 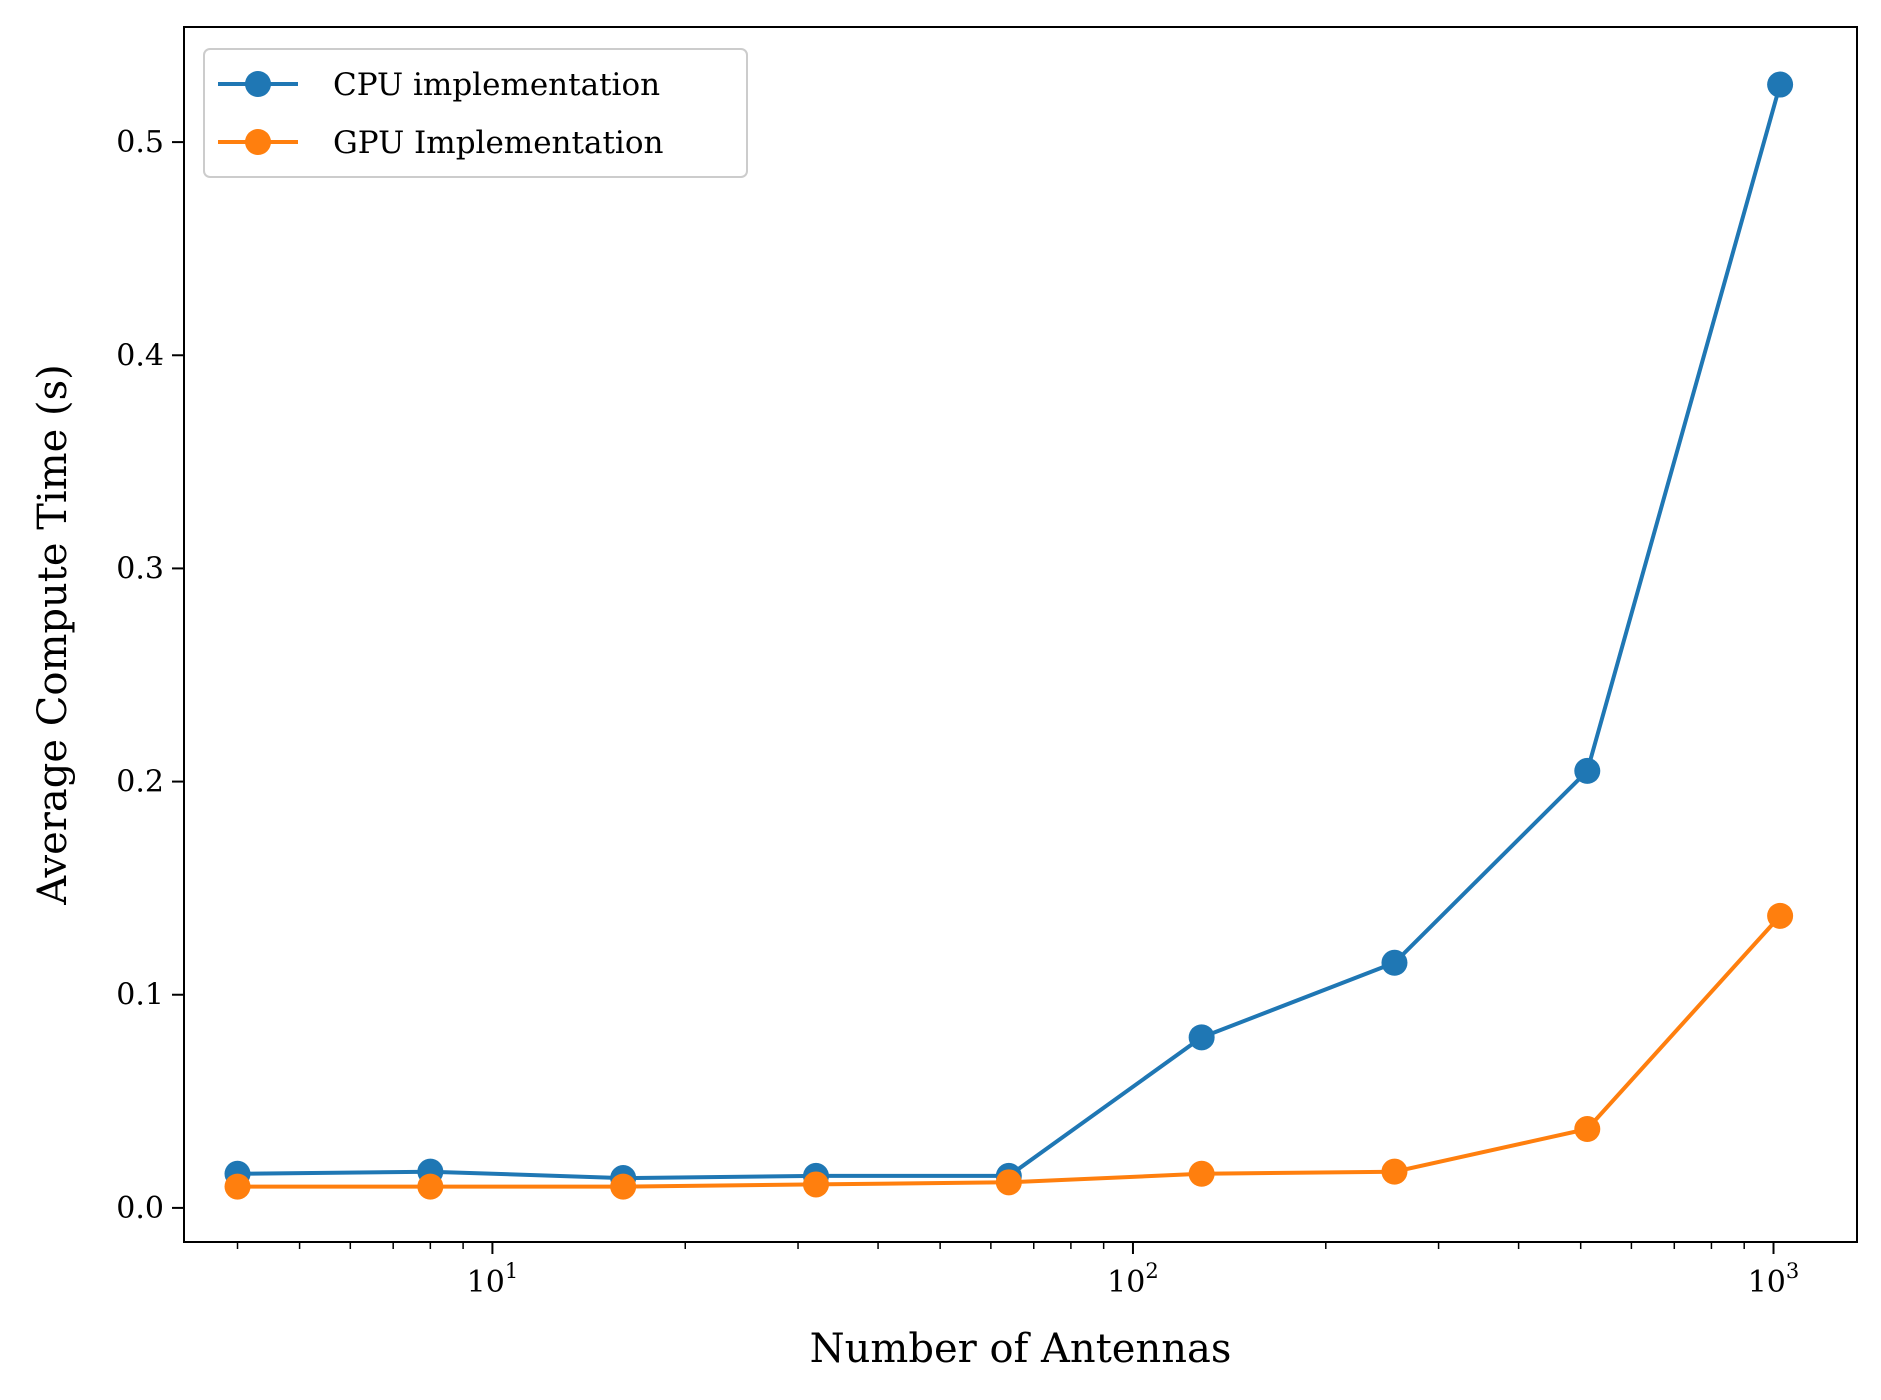 I want to click on legend-label: CPU implementation, so click(x=496, y=85).